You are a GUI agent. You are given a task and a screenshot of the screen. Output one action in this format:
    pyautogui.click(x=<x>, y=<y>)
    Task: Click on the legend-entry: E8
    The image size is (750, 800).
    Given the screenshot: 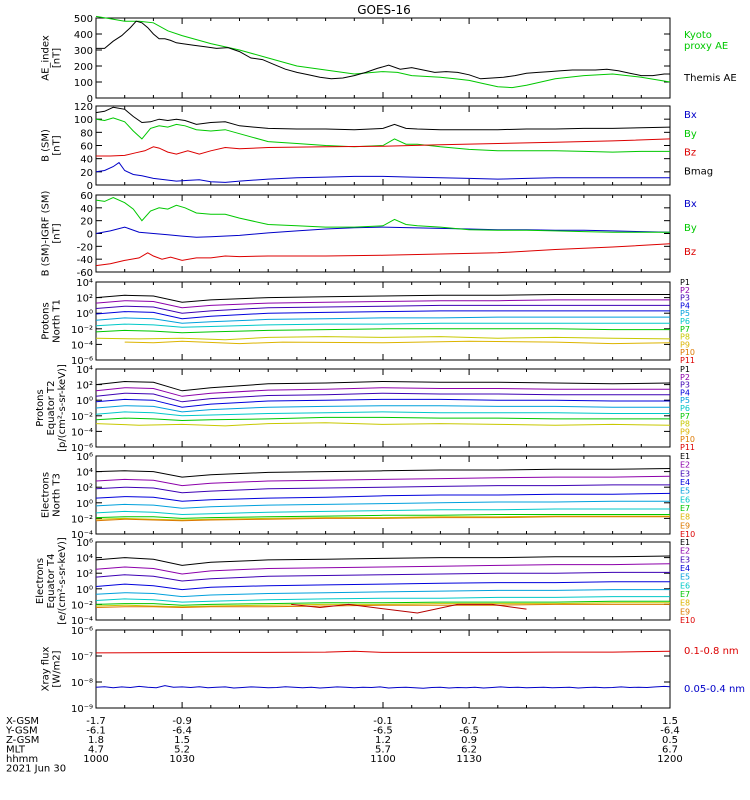 What is the action you would take?
    pyautogui.click(x=685, y=517)
    